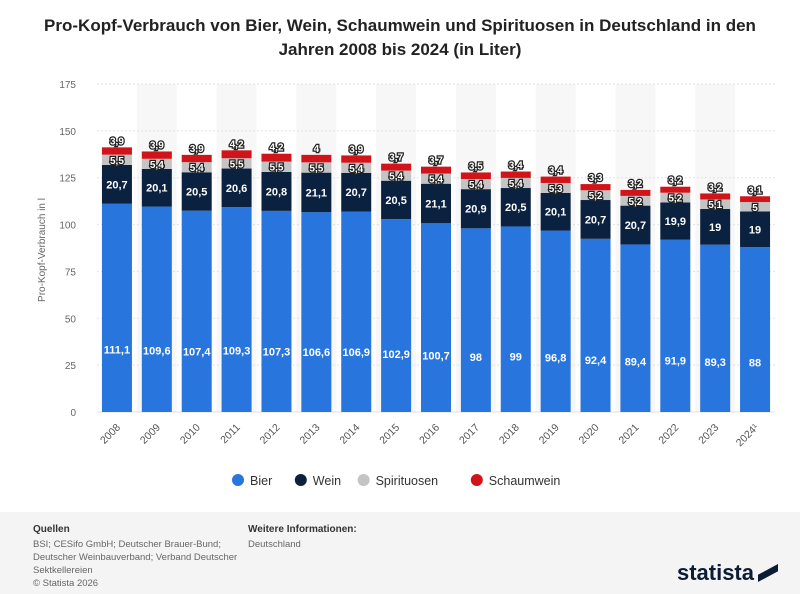 This screenshot has width=800, height=594. I want to click on data-label: 109,6, so click(157, 351).